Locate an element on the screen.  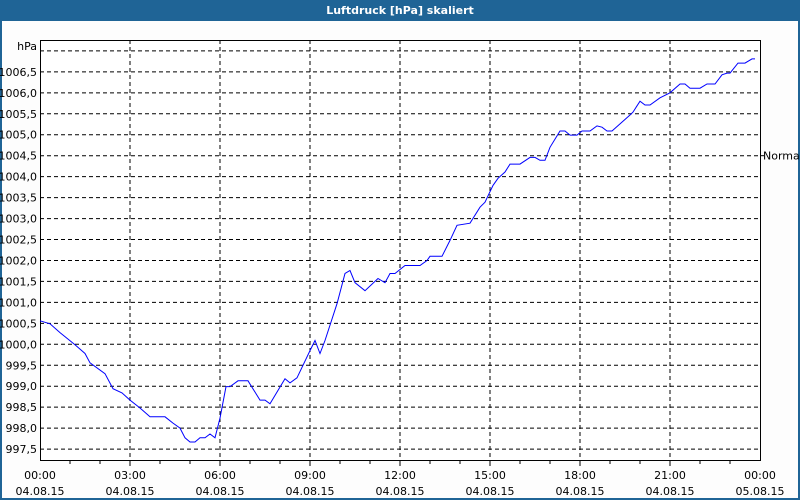
x-tick-time: 15:00 is located at coordinates (490, 475).